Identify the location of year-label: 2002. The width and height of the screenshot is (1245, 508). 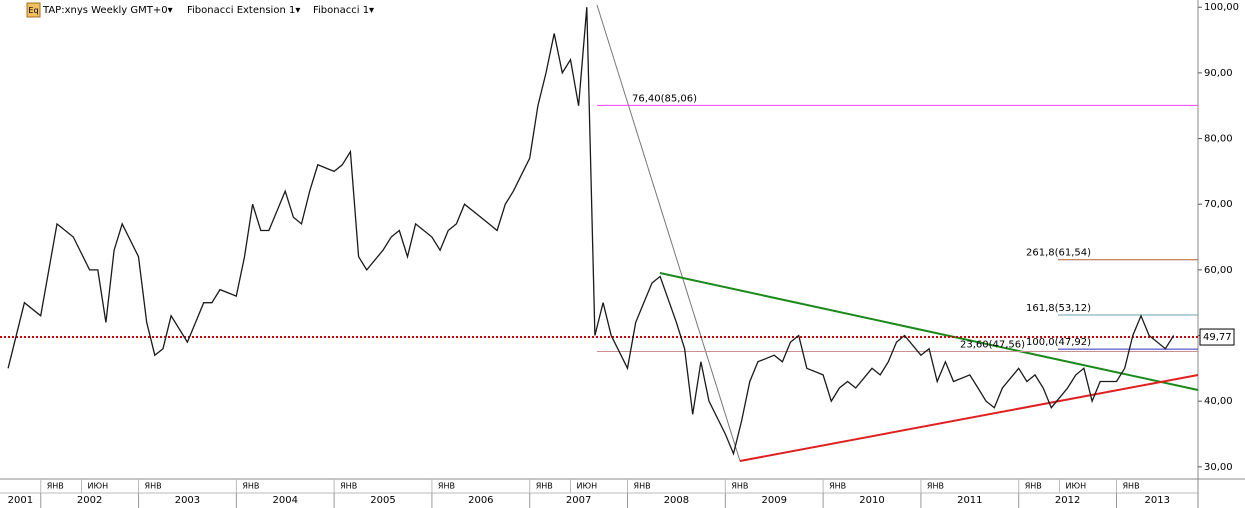
(89, 500).